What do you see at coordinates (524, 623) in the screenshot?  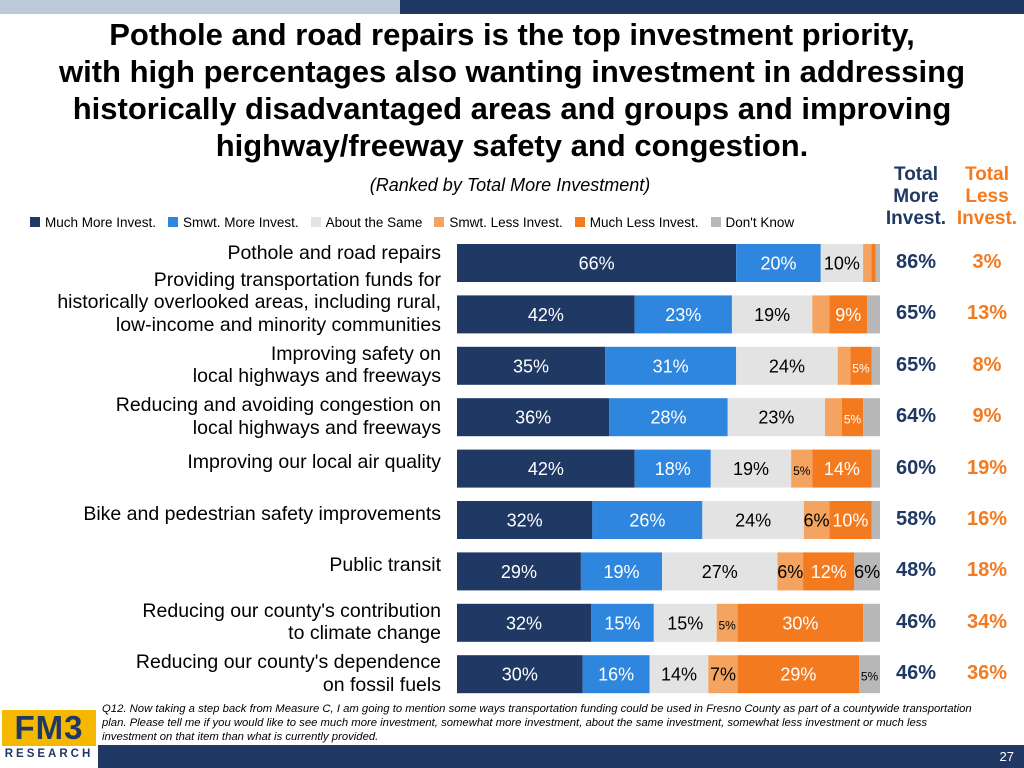 I see `data-label: 32%` at bounding box center [524, 623].